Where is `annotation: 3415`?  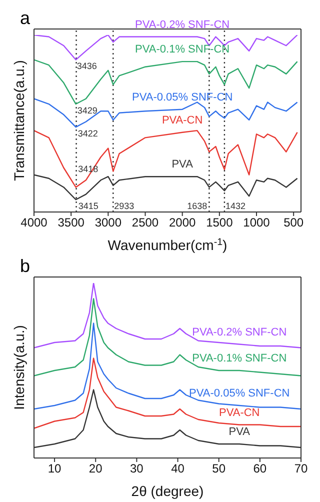
annotation: 3415 is located at coordinates (88, 206).